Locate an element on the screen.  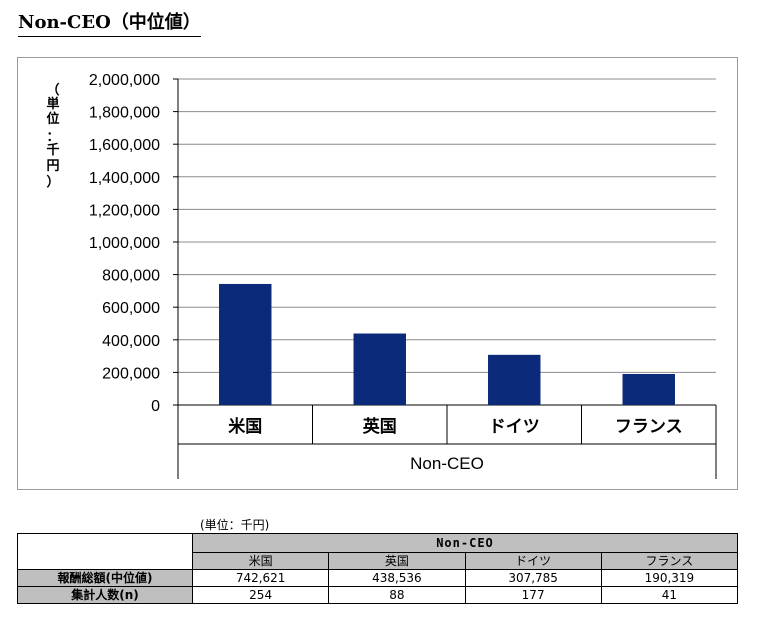
y-tick-label: 1,600,000 is located at coordinates (124, 145).